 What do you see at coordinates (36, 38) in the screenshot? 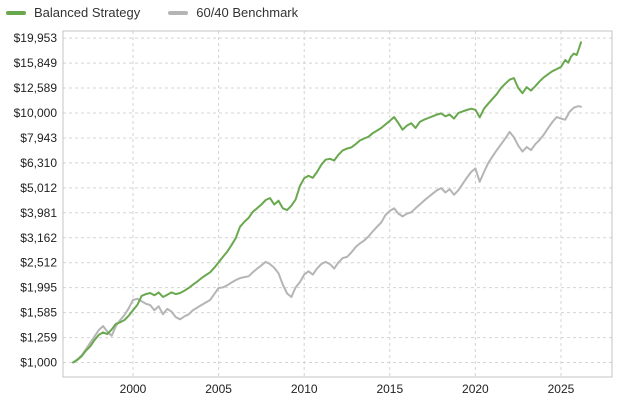
I see `y-axis-tick-label: $19,953` at bounding box center [36, 38].